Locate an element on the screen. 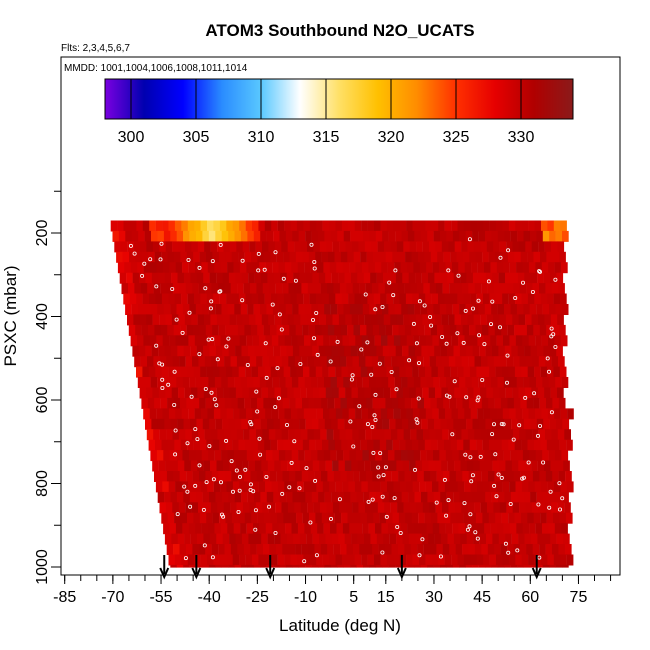  x-tick-label: -10 is located at coordinates (305, 597).